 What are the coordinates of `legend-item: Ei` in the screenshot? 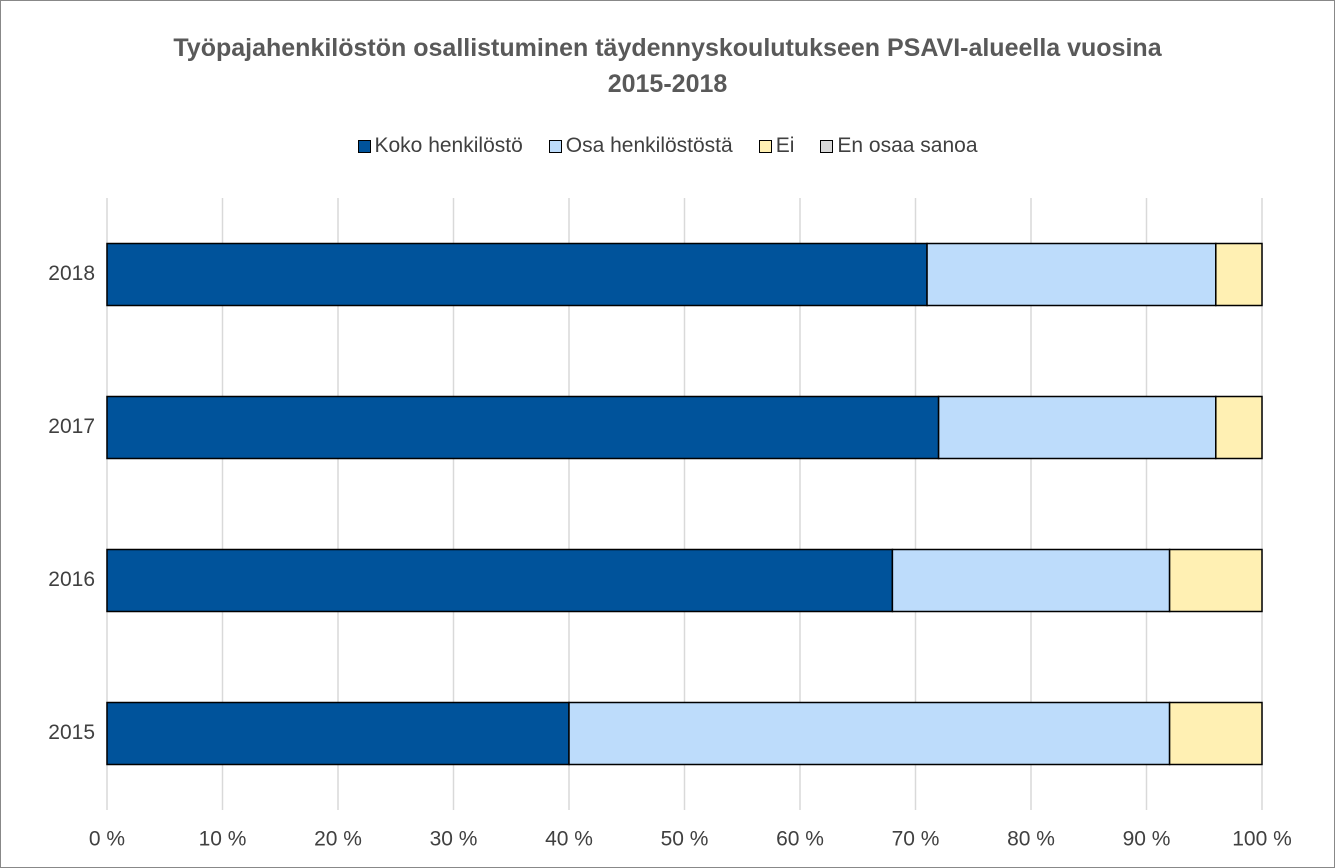 It's located at (776, 146).